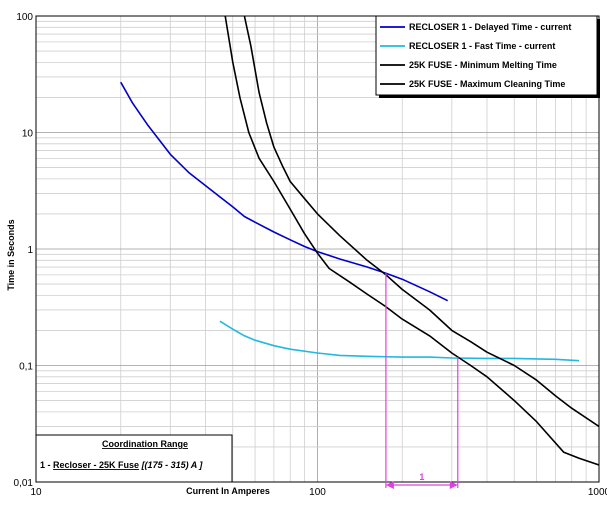 This screenshot has width=607, height=507. Describe the element at coordinates (36, 492) in the screenshot. I see `x-tick-label: 10` at that location.